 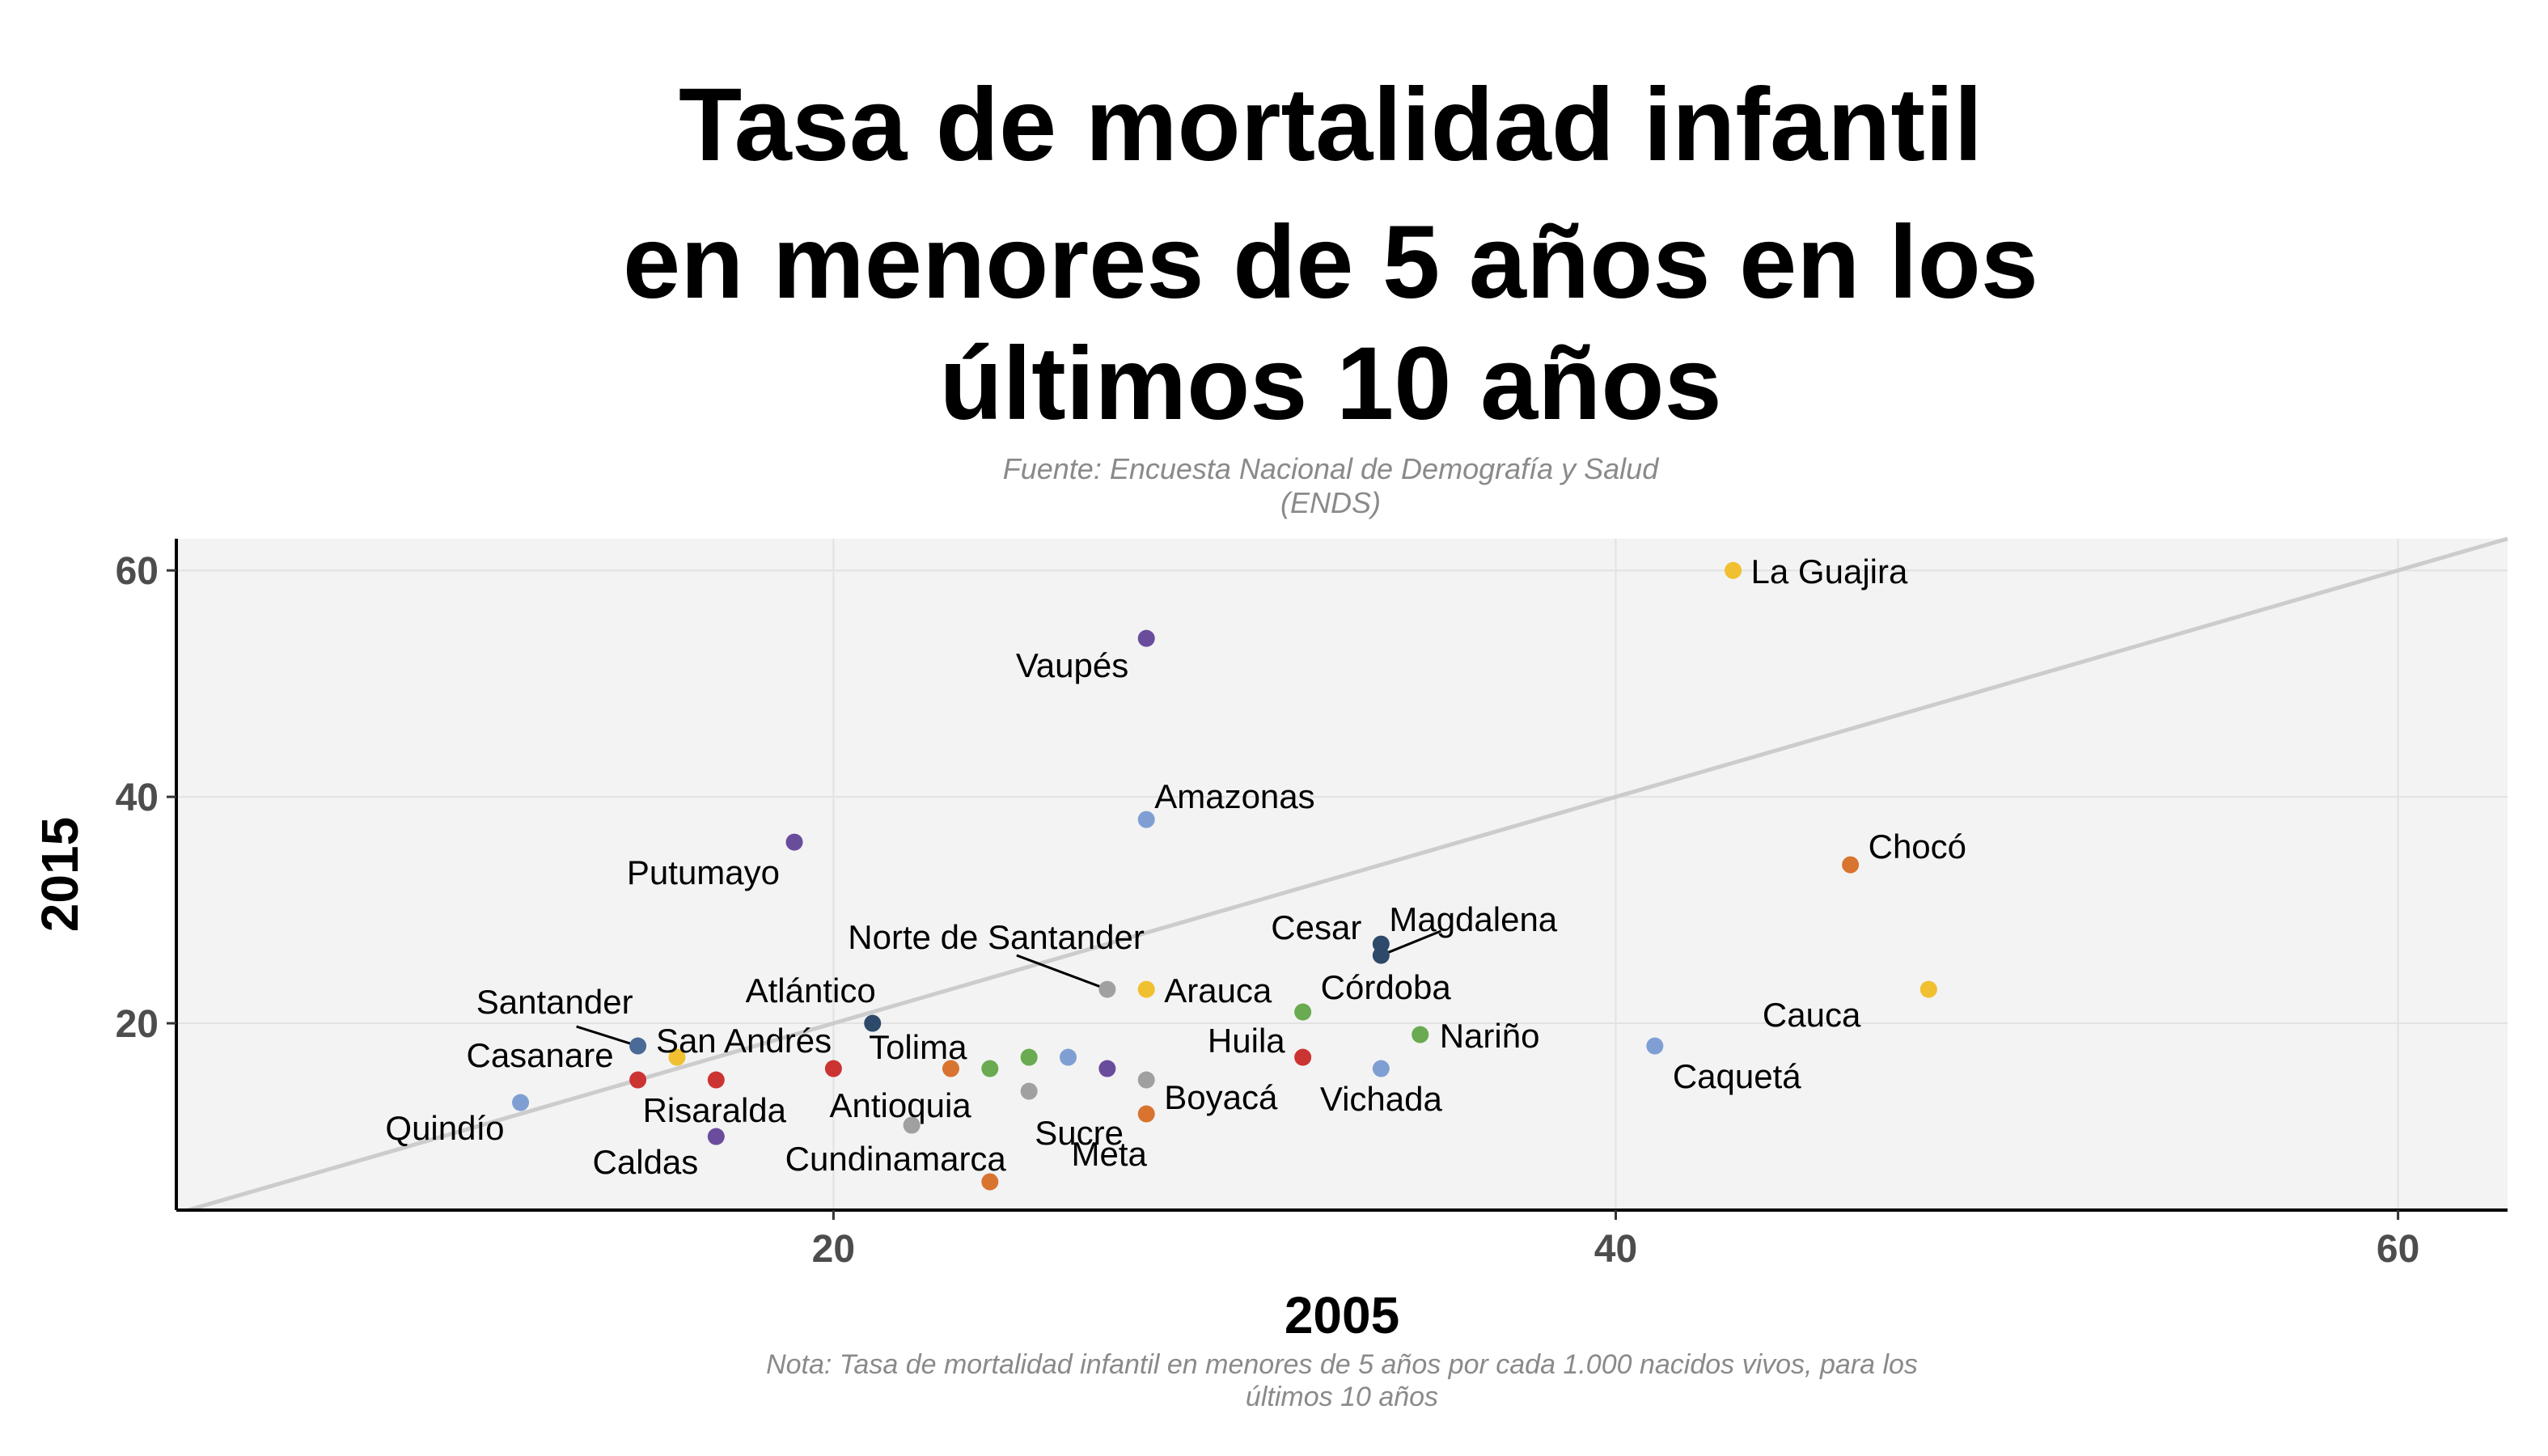 I want to click on point-label-caldas: Caldas, so click(x=646, y=1162).